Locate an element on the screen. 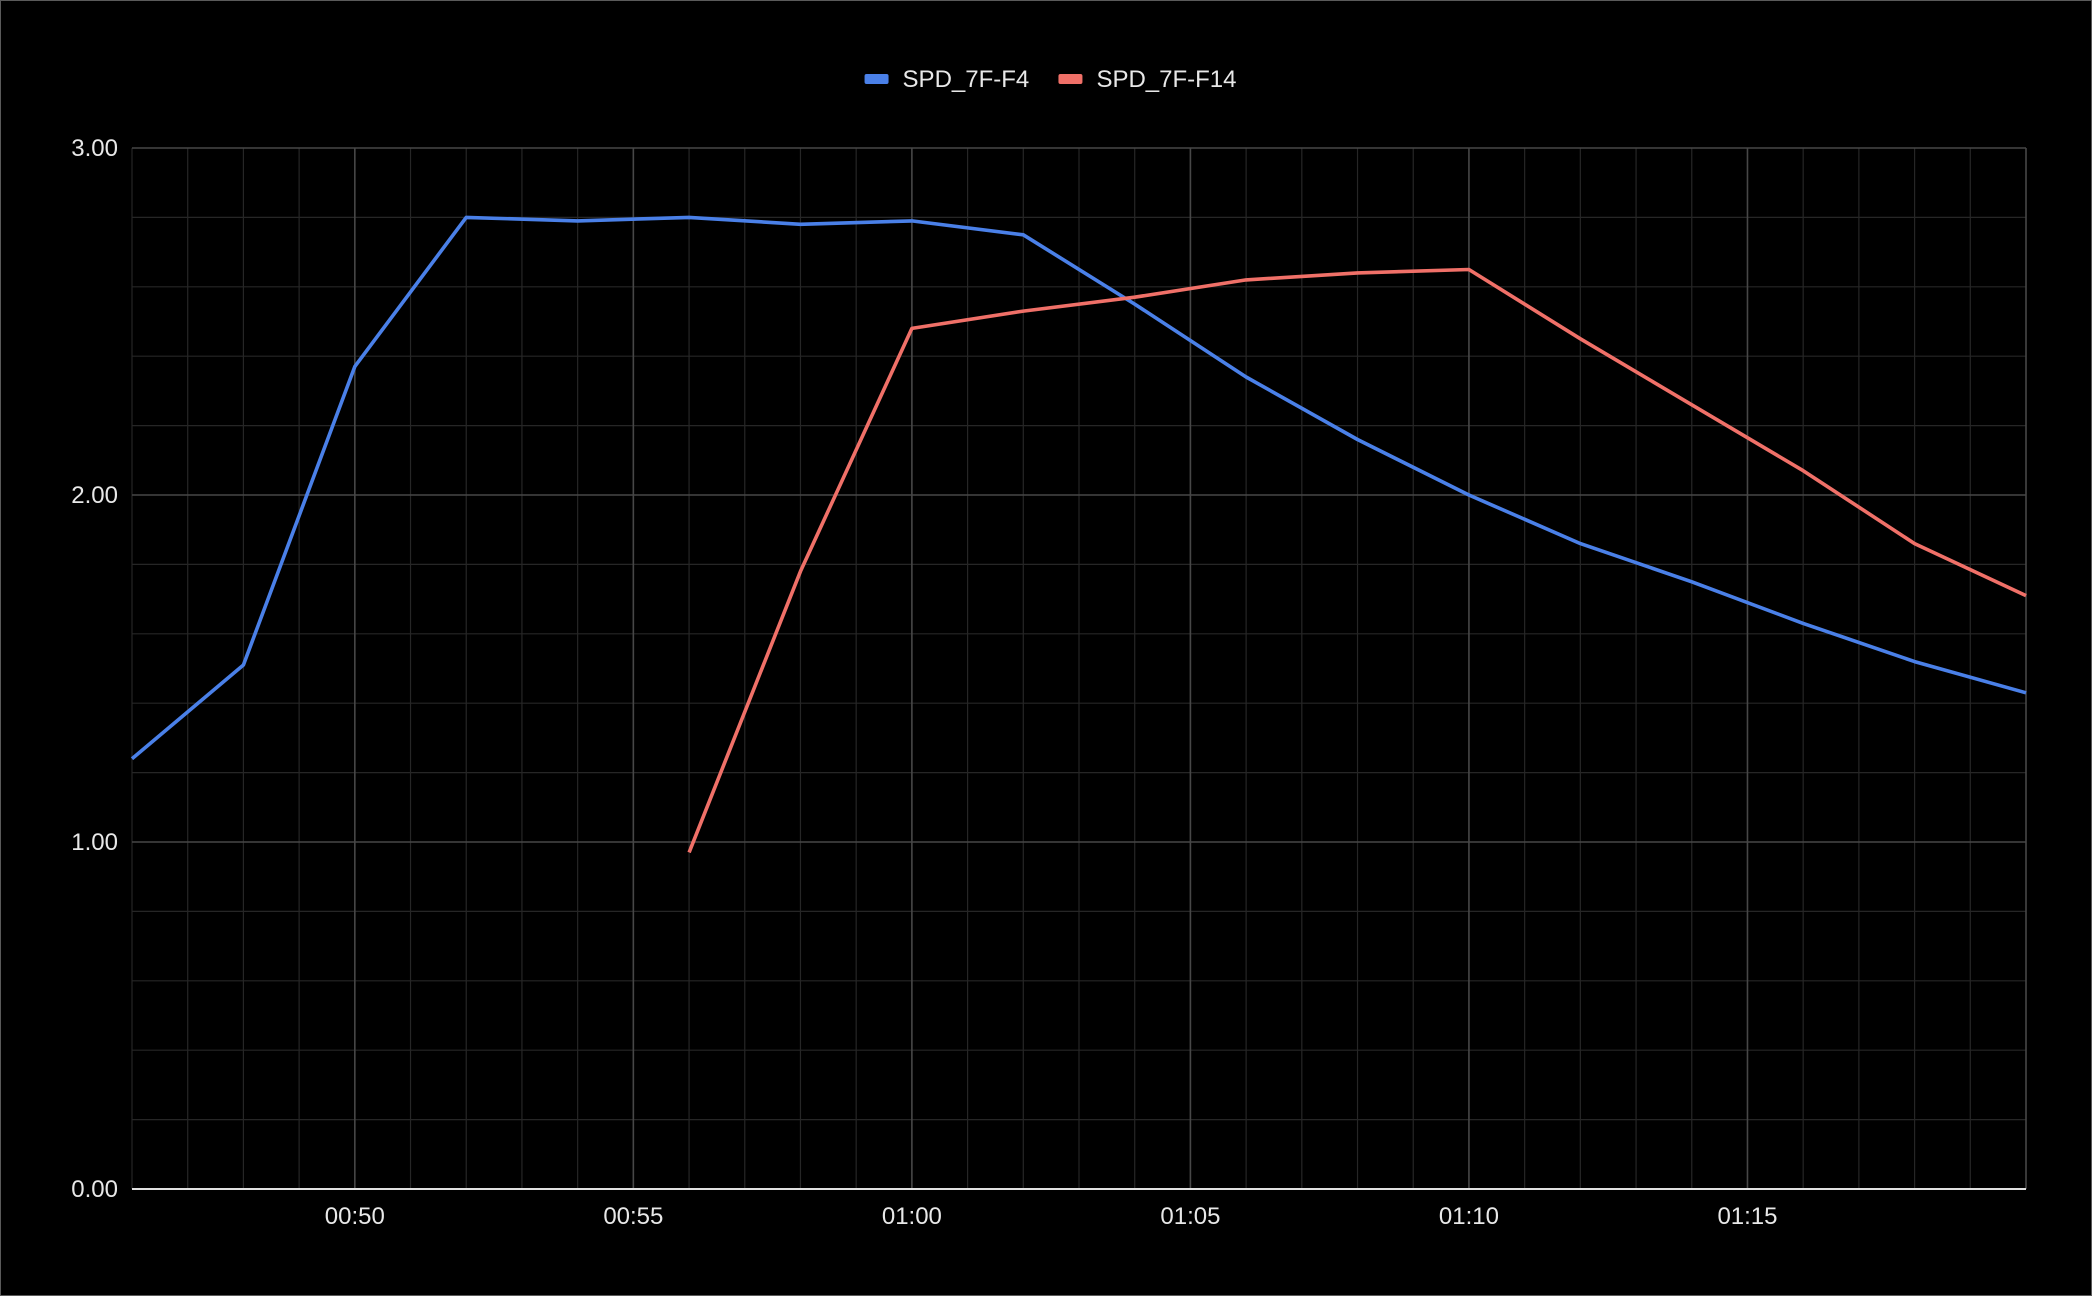 The height and width of the screenshot is (1296, 2092). y-tick-label: 1.00 is located at coordinates (94, 842).